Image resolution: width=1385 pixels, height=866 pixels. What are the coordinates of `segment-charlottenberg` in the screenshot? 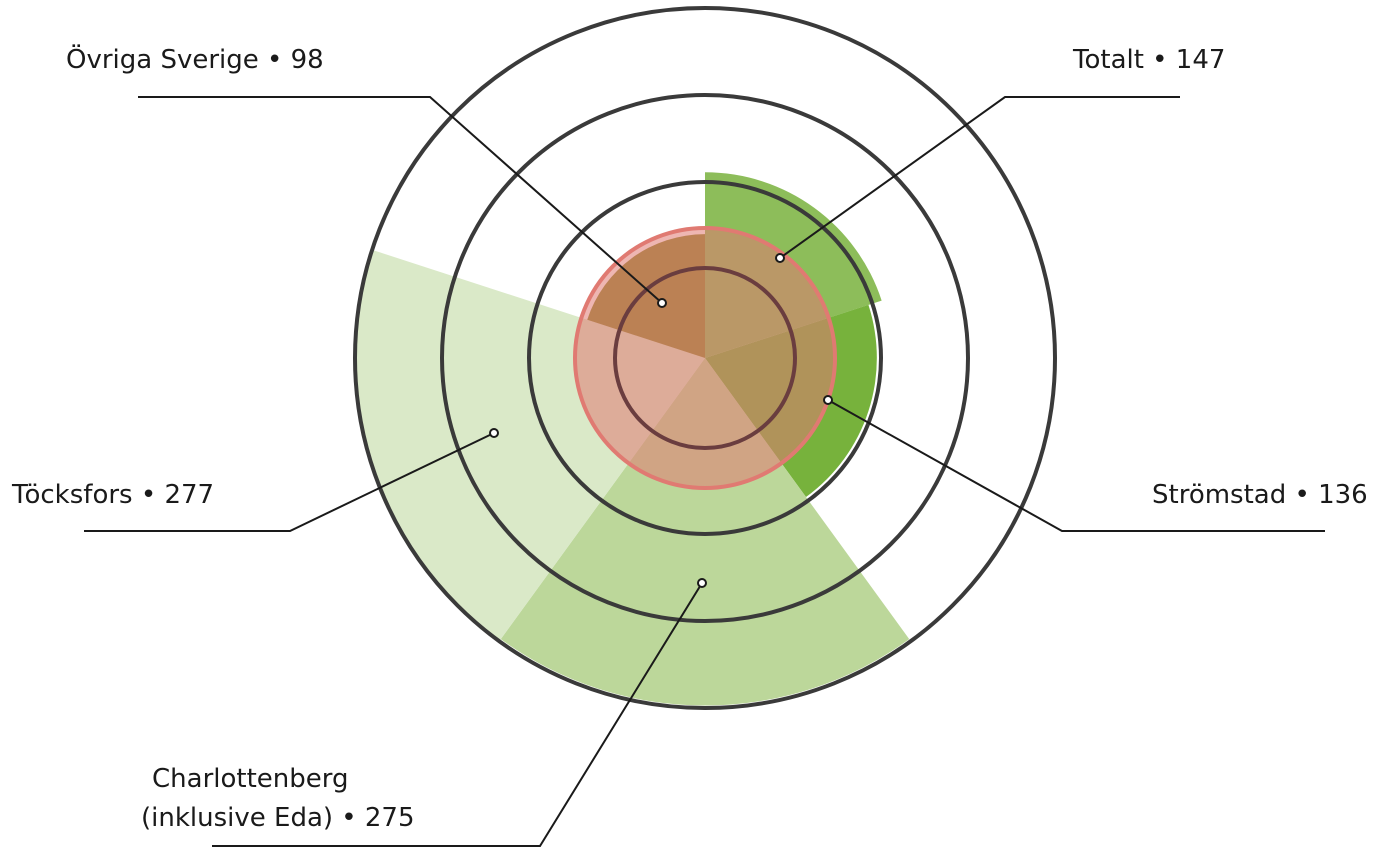 It's located at (705, 532).